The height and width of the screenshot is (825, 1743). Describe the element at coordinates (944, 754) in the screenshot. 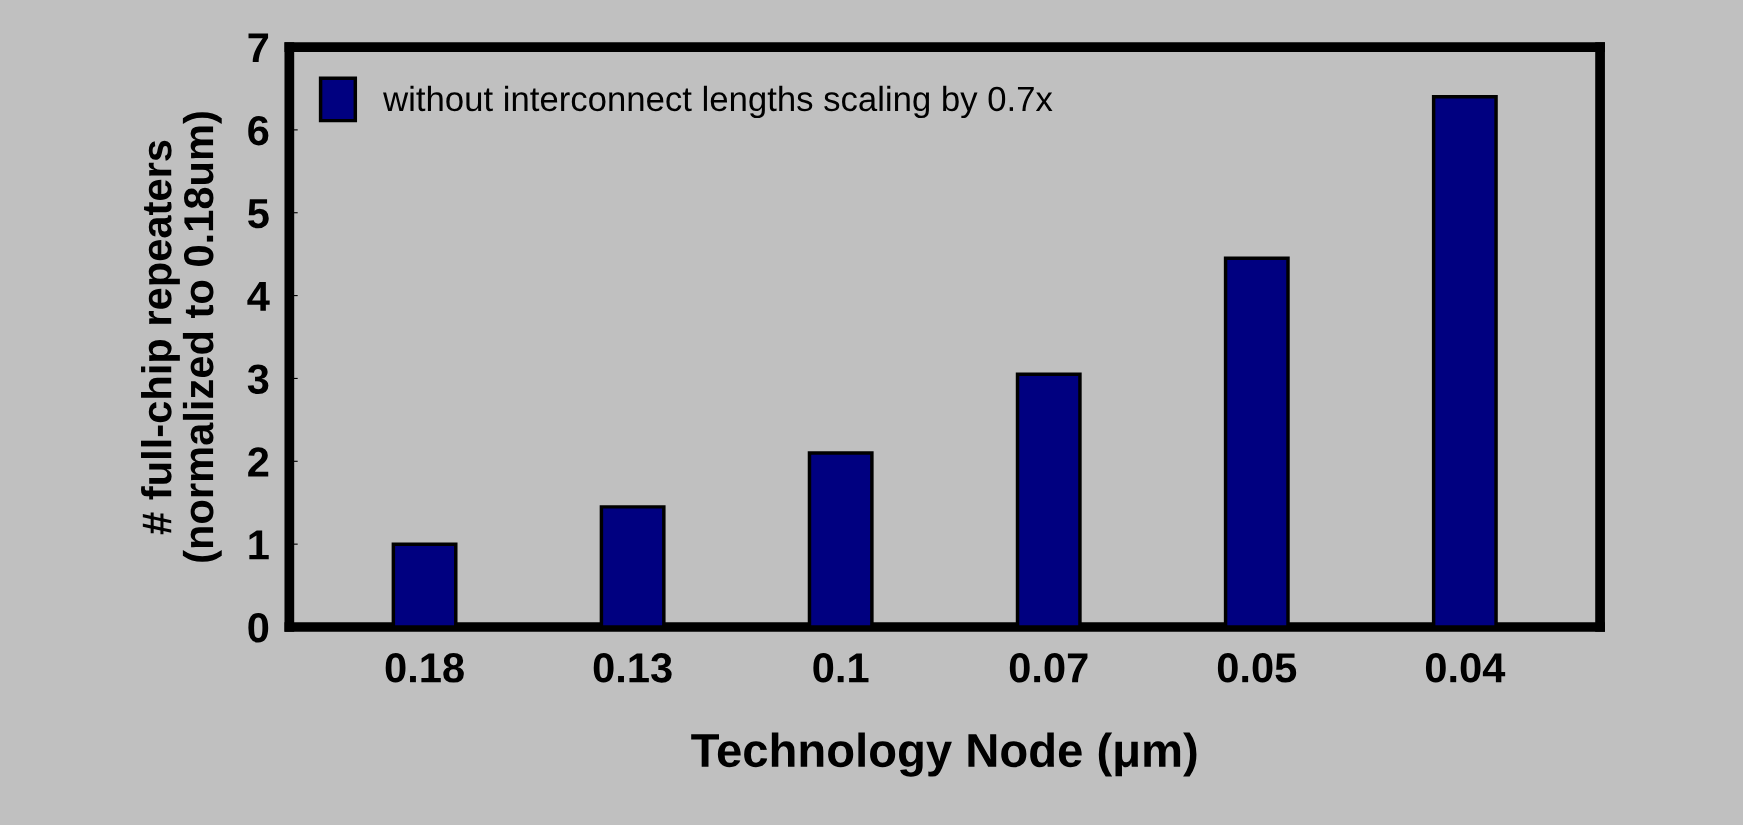

I see `x-axis-title: Technology Node (μm)` at that location.